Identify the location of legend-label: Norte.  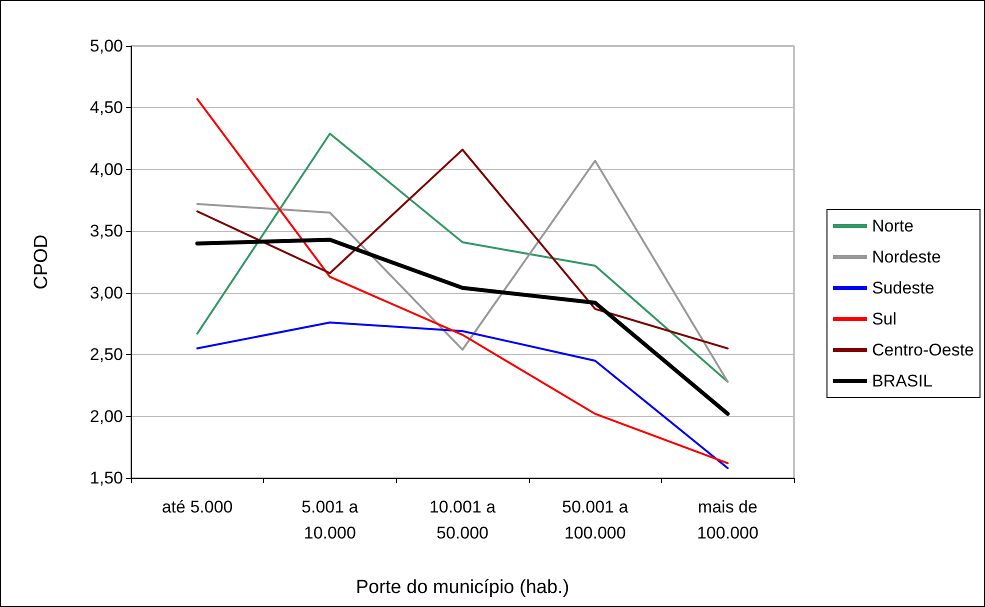
(893, 226).